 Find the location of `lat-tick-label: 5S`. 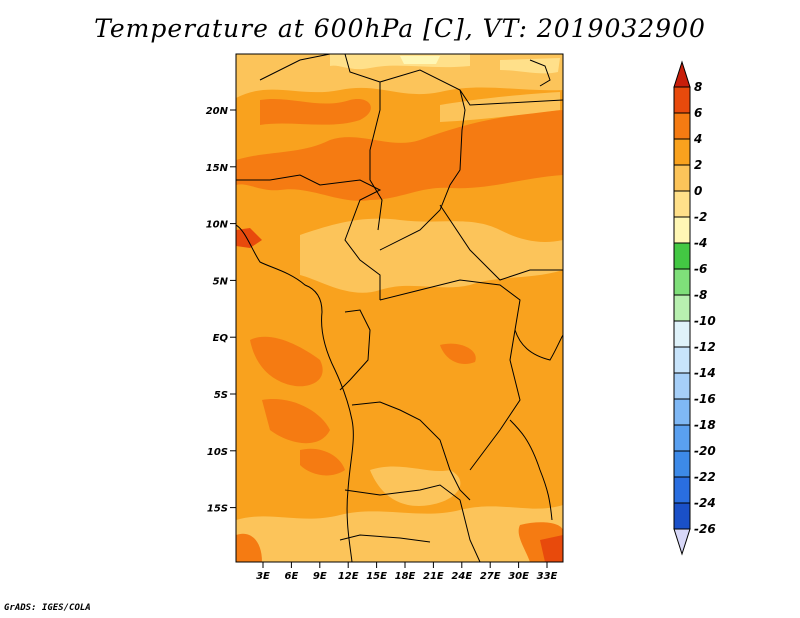

lat-tick-label: 5S is located at coordinates (221, 395).